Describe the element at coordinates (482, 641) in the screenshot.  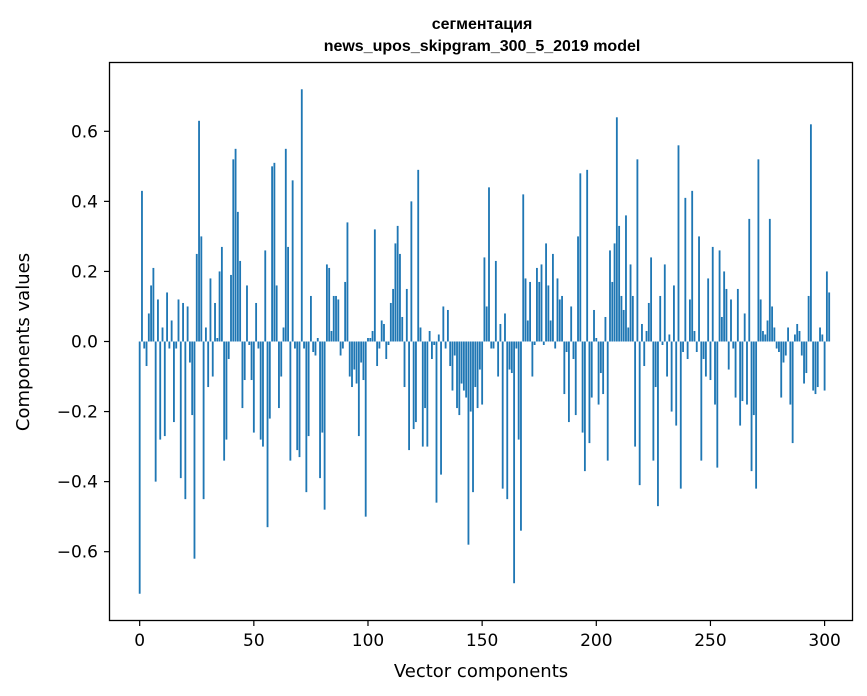
I see `x-tick-label-3: 150` at that location.